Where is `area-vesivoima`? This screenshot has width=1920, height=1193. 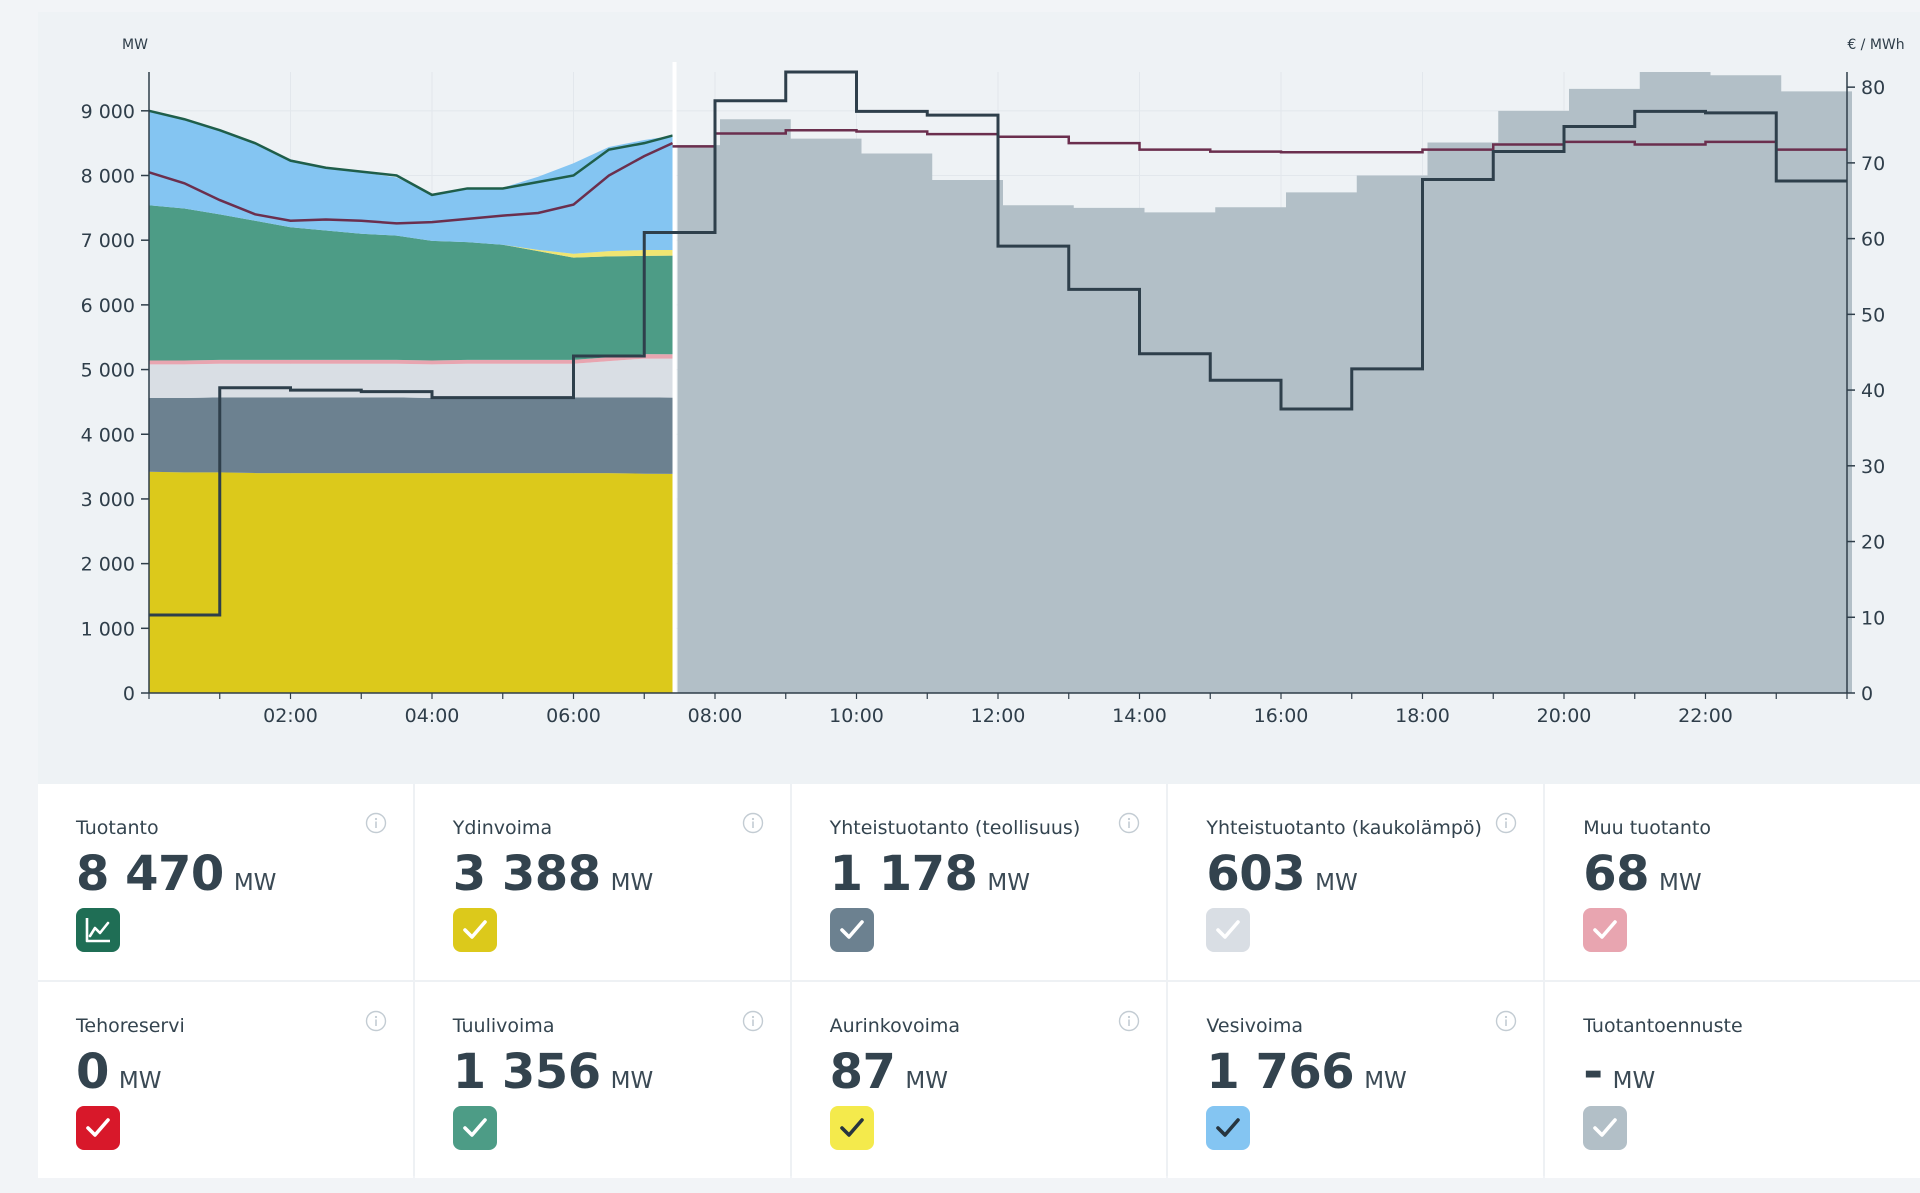
area-vesivoima is located at coordinates (411, 283).